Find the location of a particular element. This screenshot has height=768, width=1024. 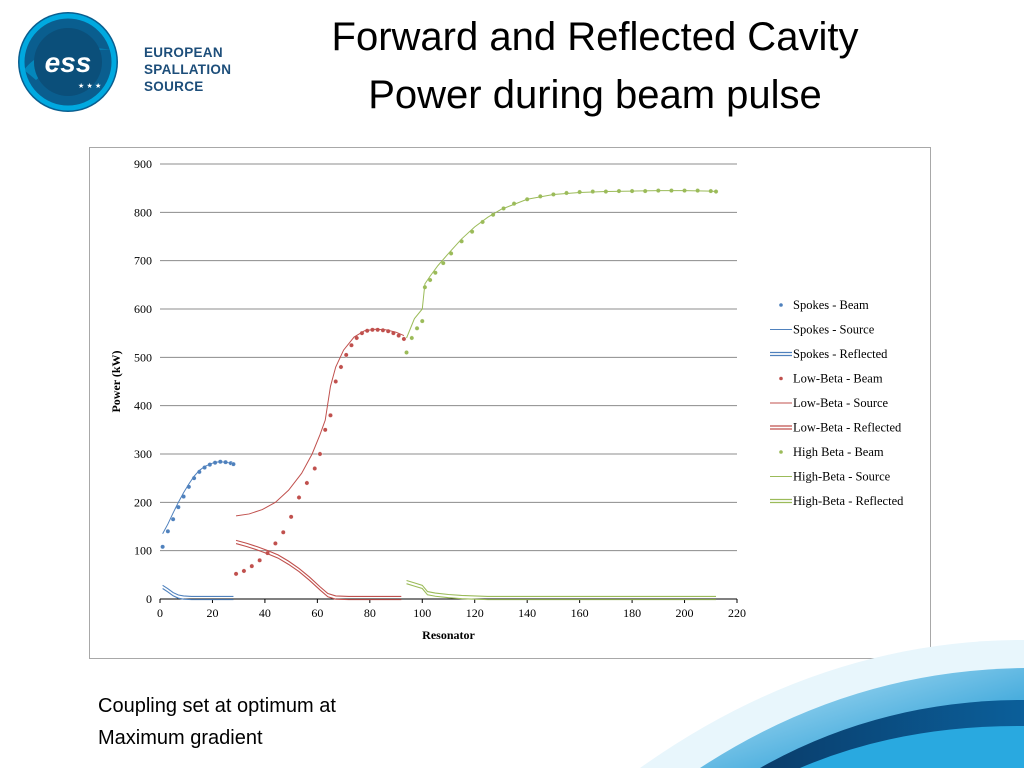

legend-entry: Low-Beta - Beam is located at coordinates (831, 379).